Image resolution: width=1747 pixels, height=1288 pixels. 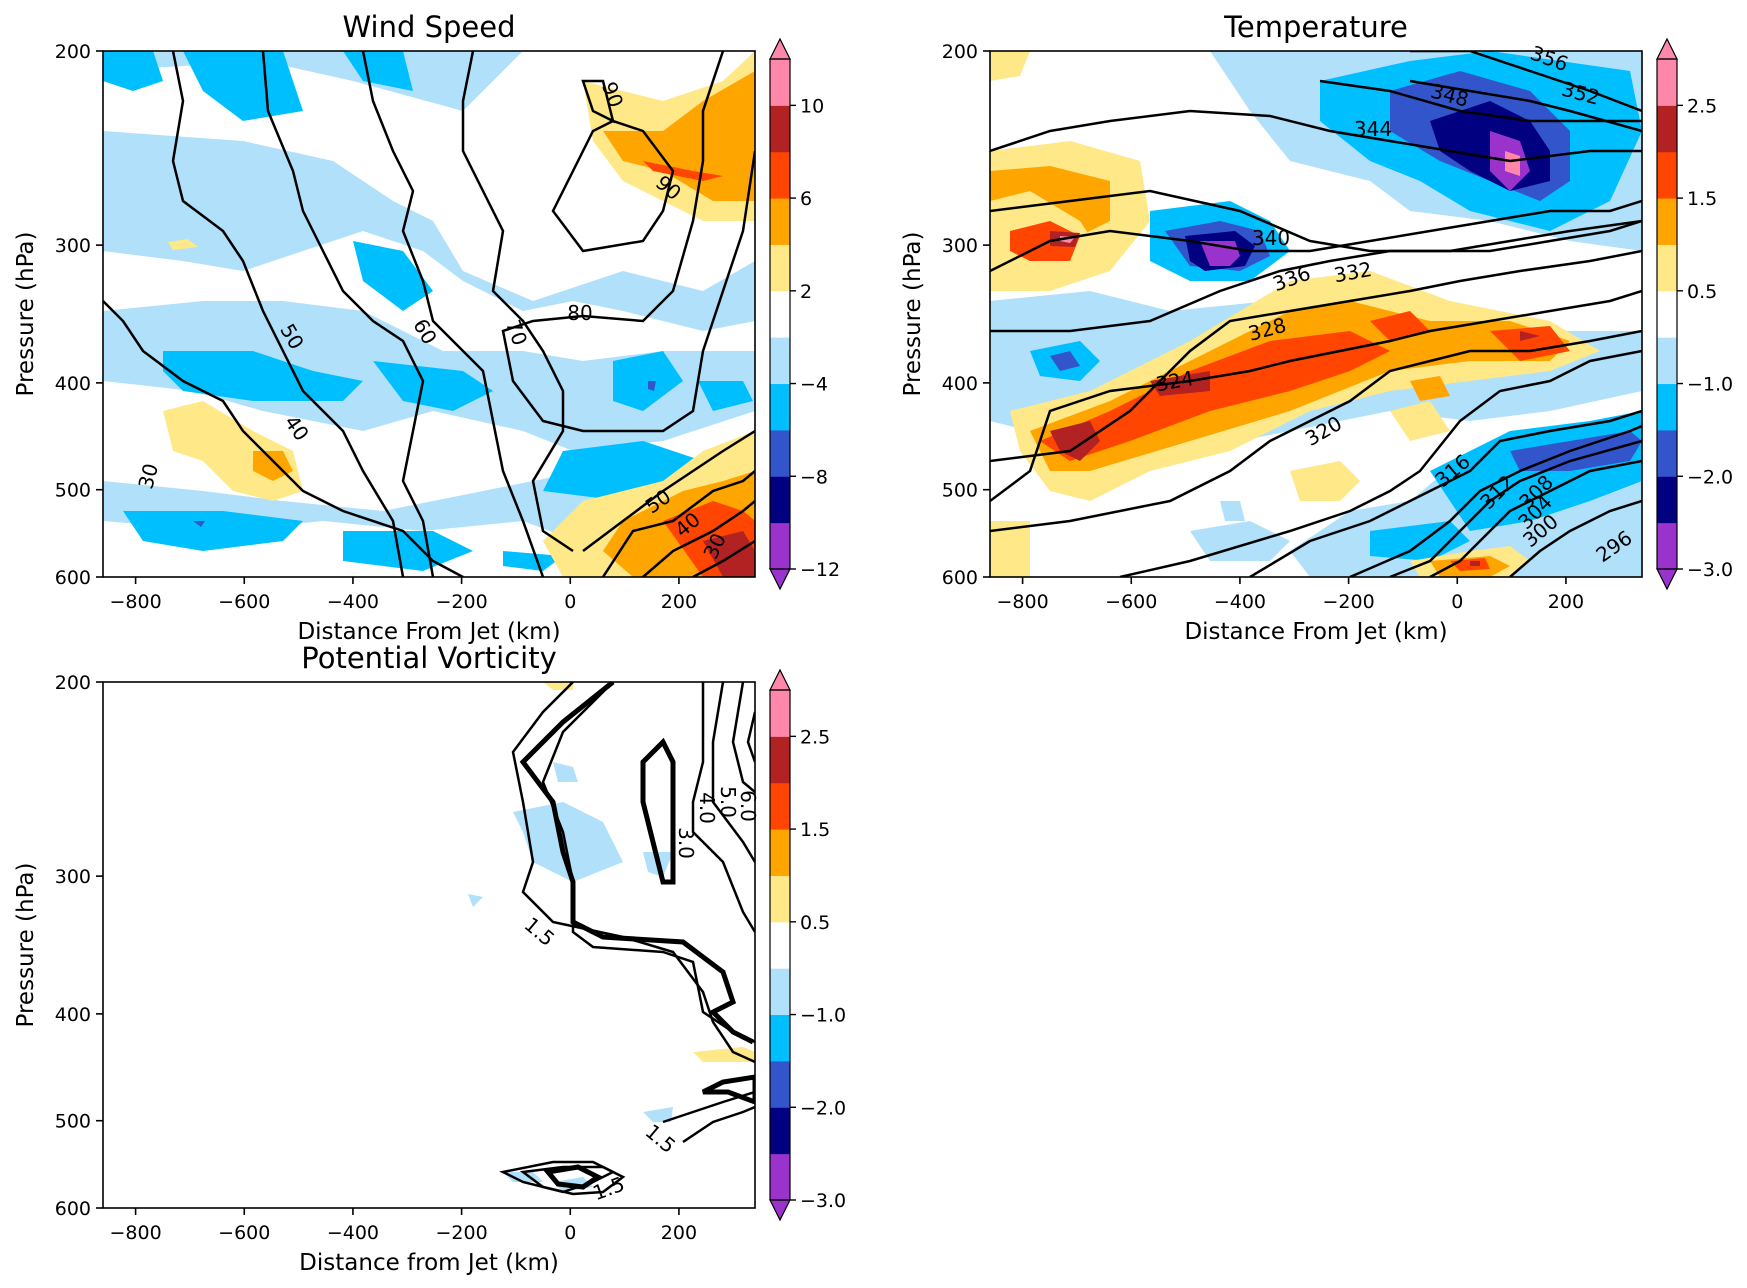 I want to click on pv-contour-label-5-0: 5.0, so click(x=728, y=802).